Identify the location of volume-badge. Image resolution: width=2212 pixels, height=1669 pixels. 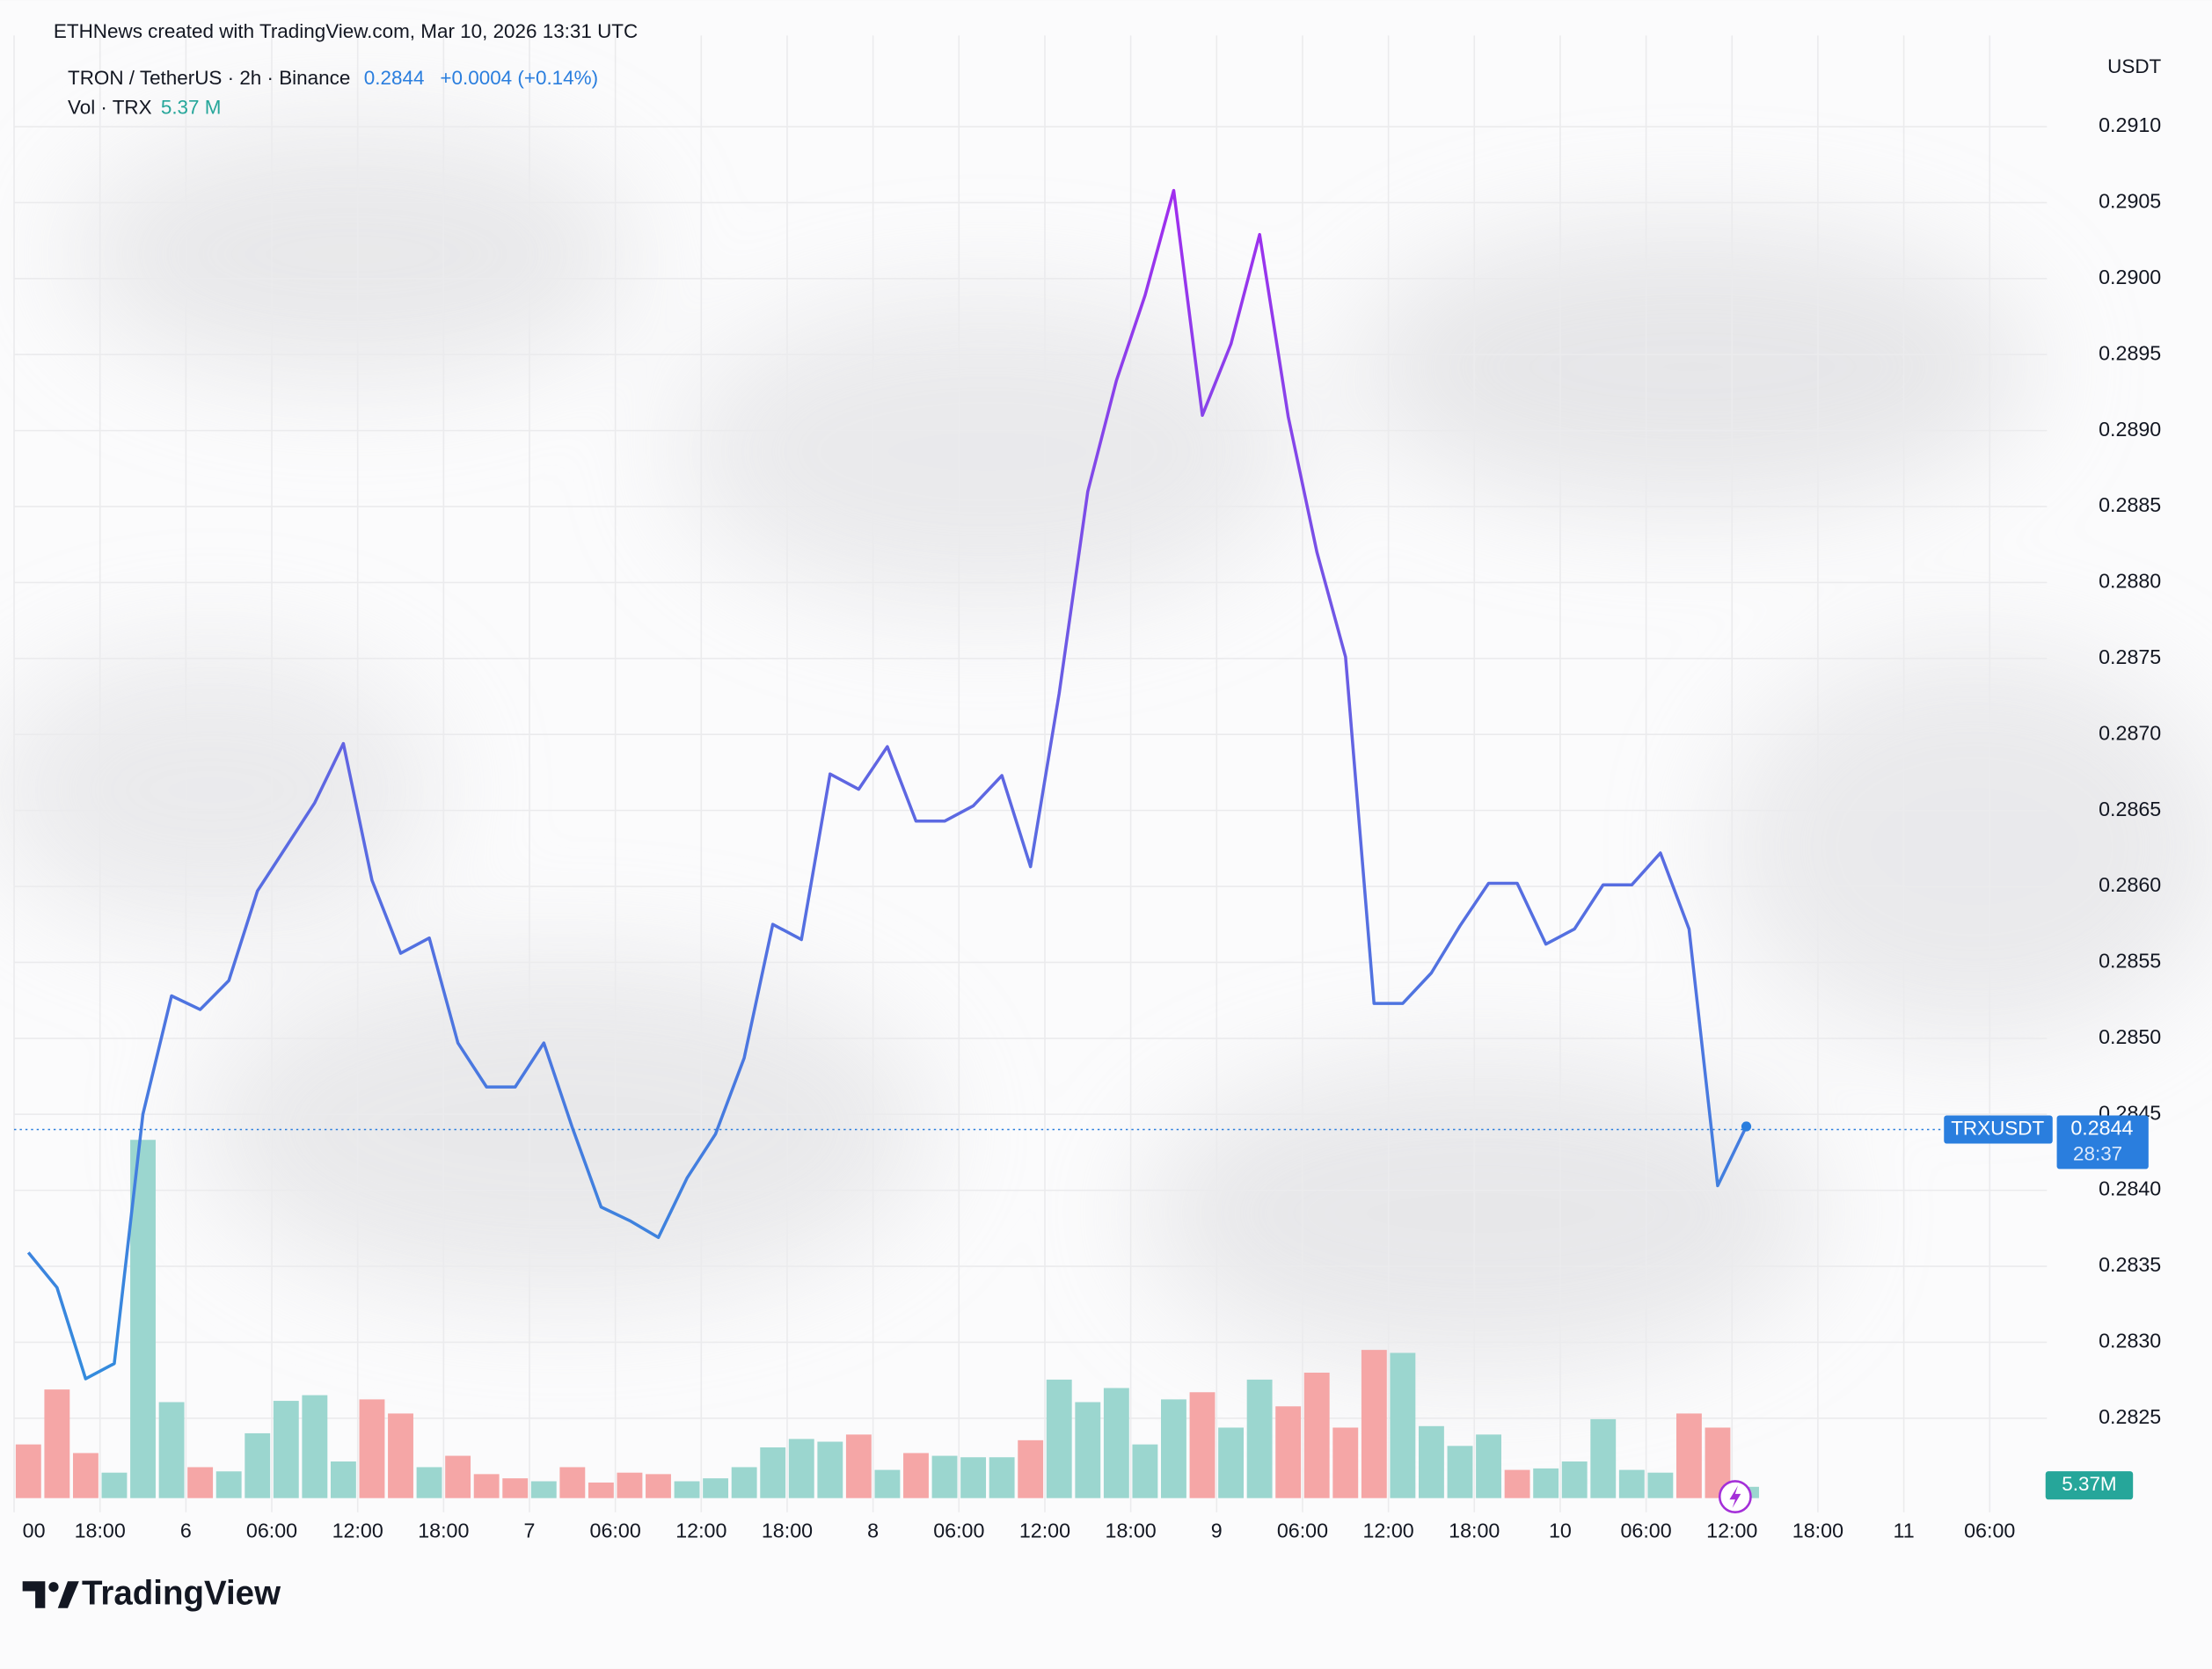
(2089, 1486).